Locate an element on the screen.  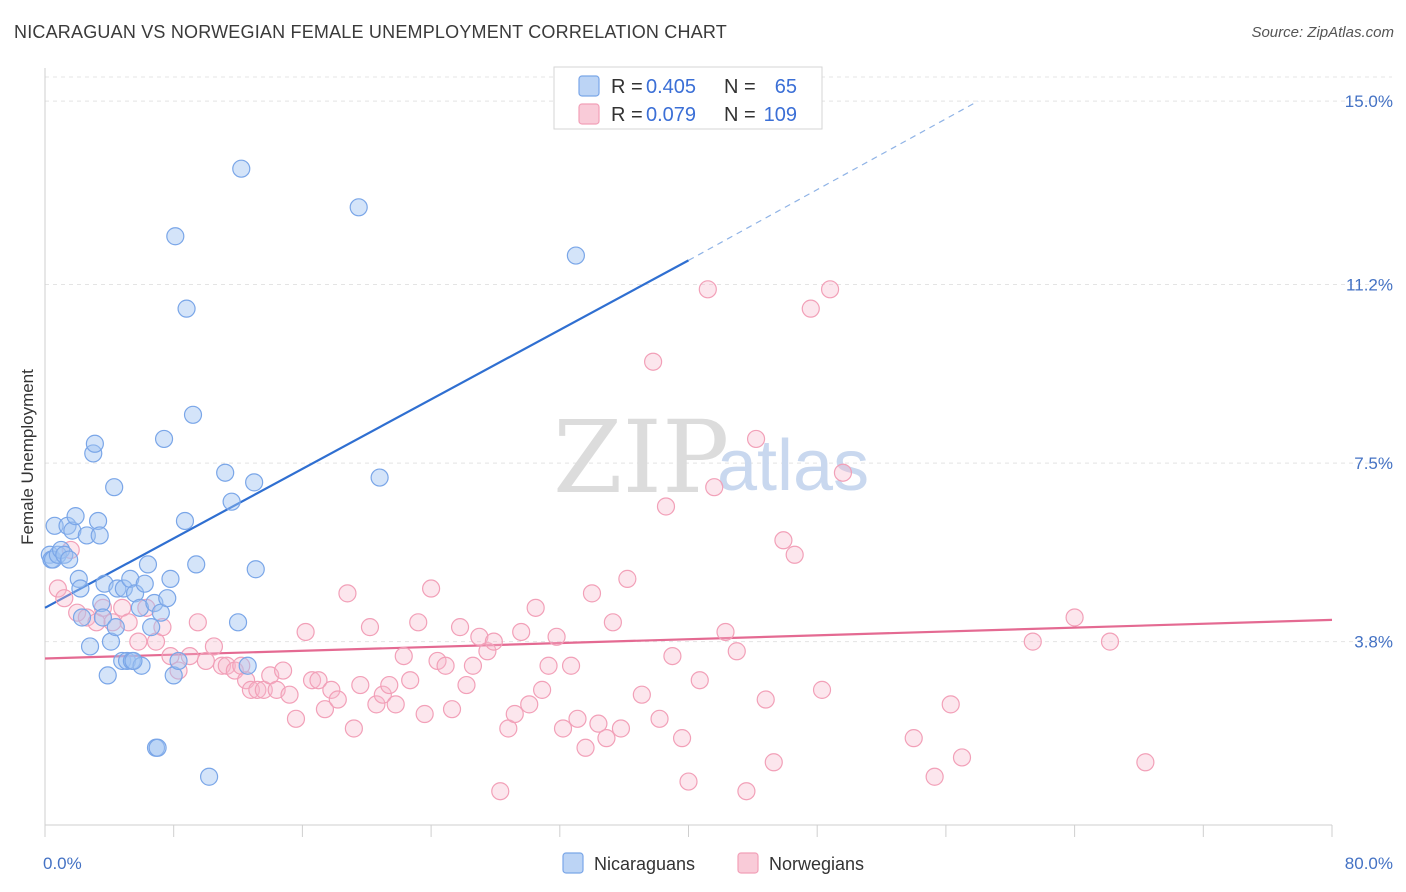
trend-line-norwegians is located at coordinates (688, 639).